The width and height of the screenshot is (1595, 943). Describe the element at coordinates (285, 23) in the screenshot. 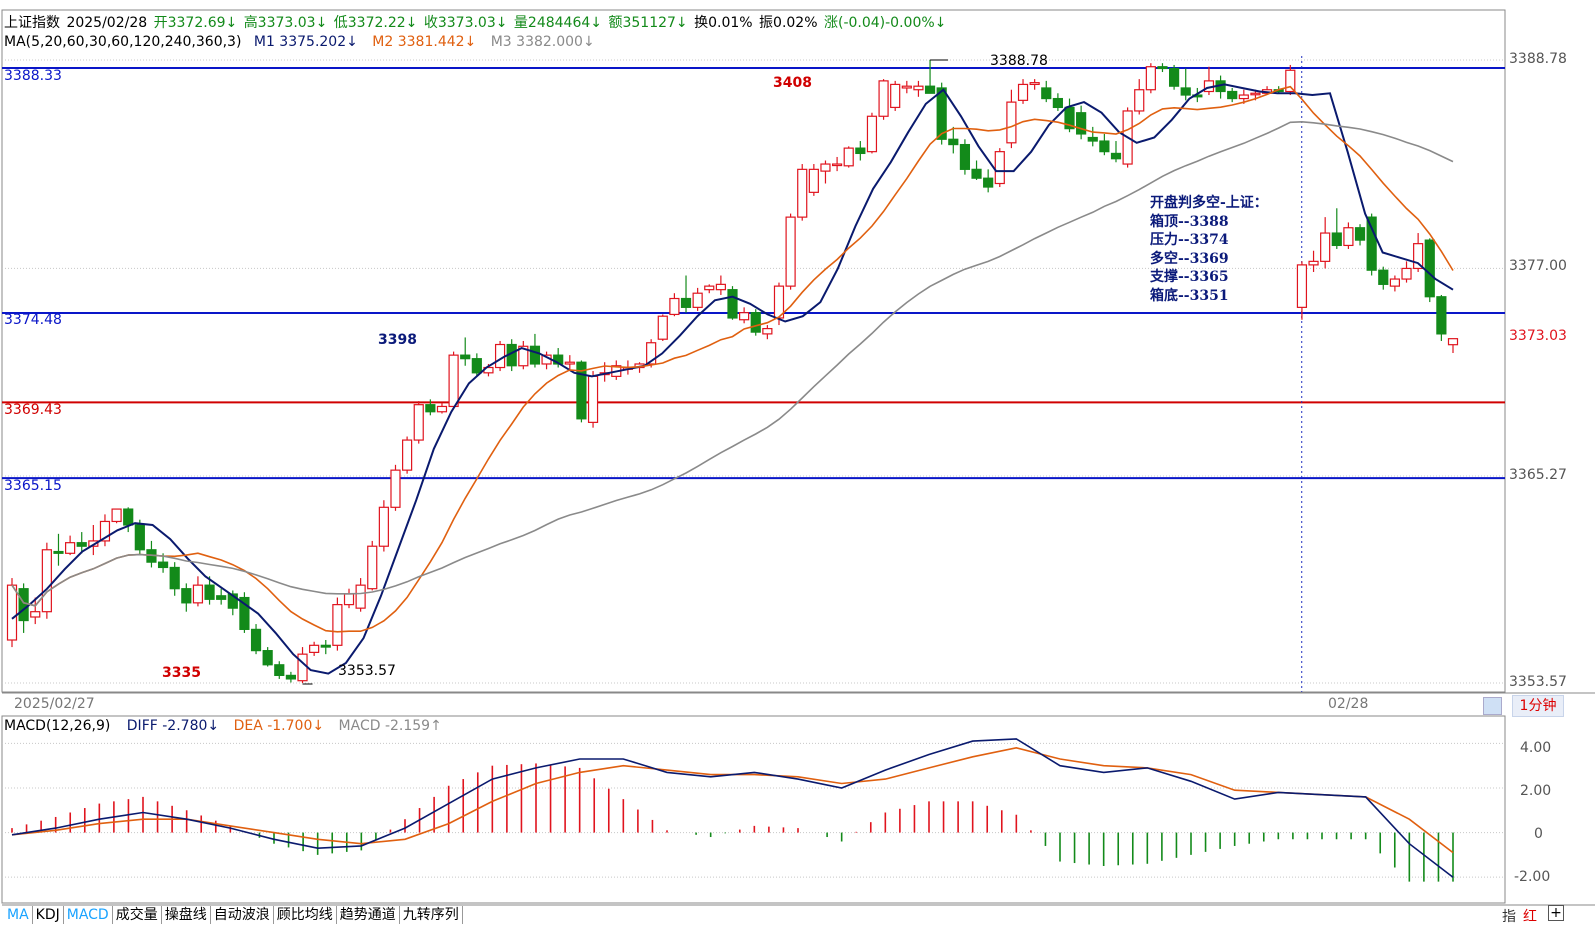

I see `high-value: 高3373.03↓` at that location.